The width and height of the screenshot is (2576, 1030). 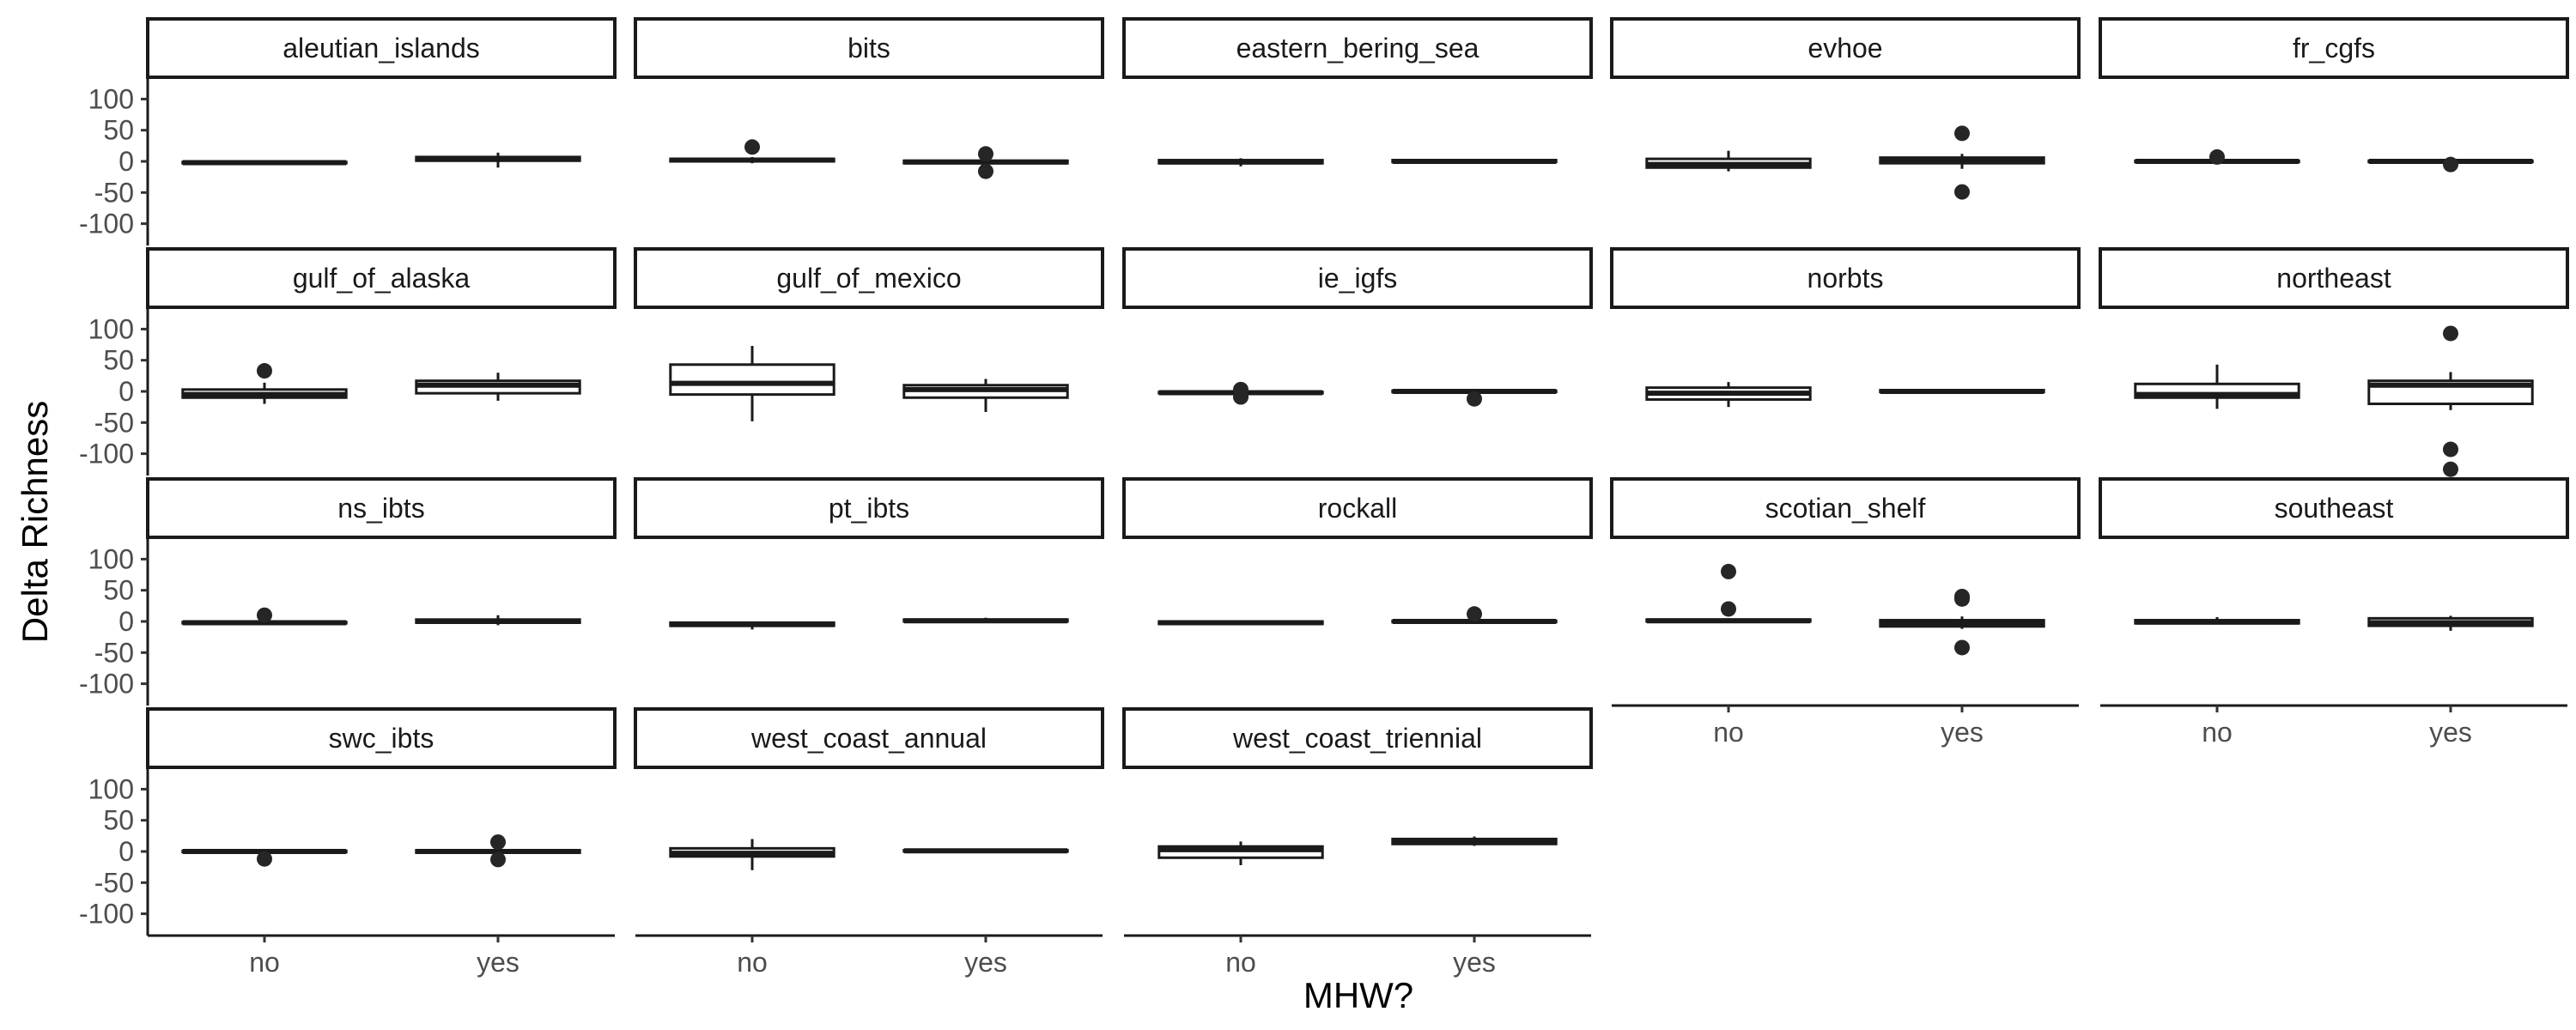 What do you see at coordinates (1357, 327) in the screenshot?
I see `facet-panel-ie_igfs: ie_igfs` at bounding box center [1357, 327].